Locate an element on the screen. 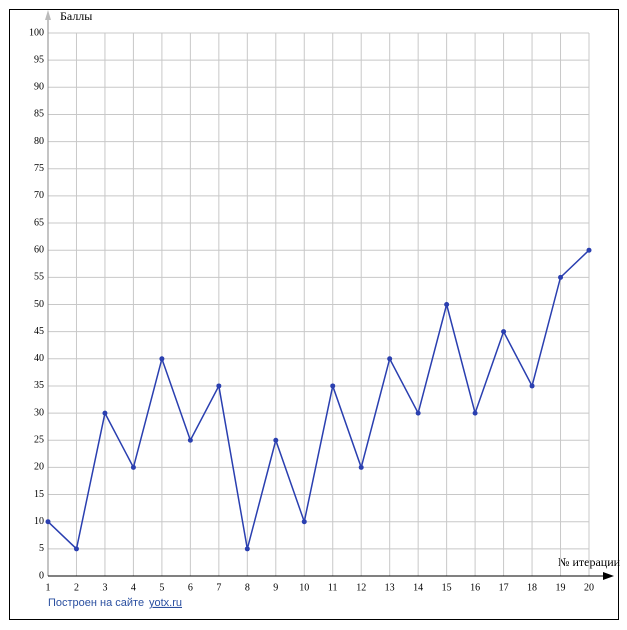  y-tick-label: 80 is located at coordinates (39, 141).